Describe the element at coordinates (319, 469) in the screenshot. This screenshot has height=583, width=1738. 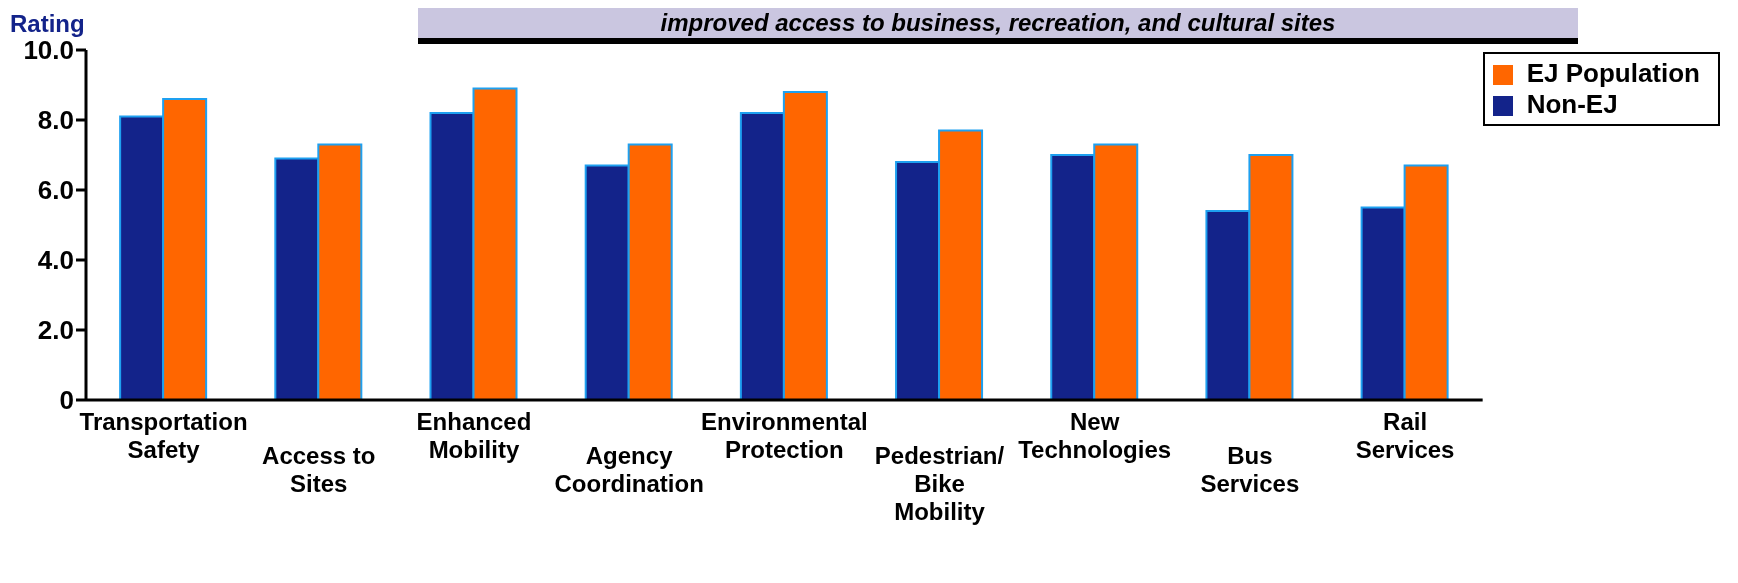
I see `x-tick-label: Access to Sites` at that location.